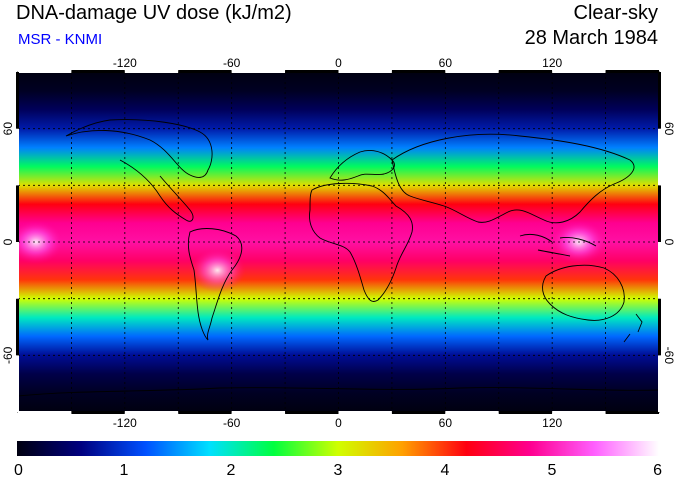  What do you see at coordinates (615, 13) in the screenshot?
I see `sky-condition: Clear-sky` at bounding box center [615, 13].